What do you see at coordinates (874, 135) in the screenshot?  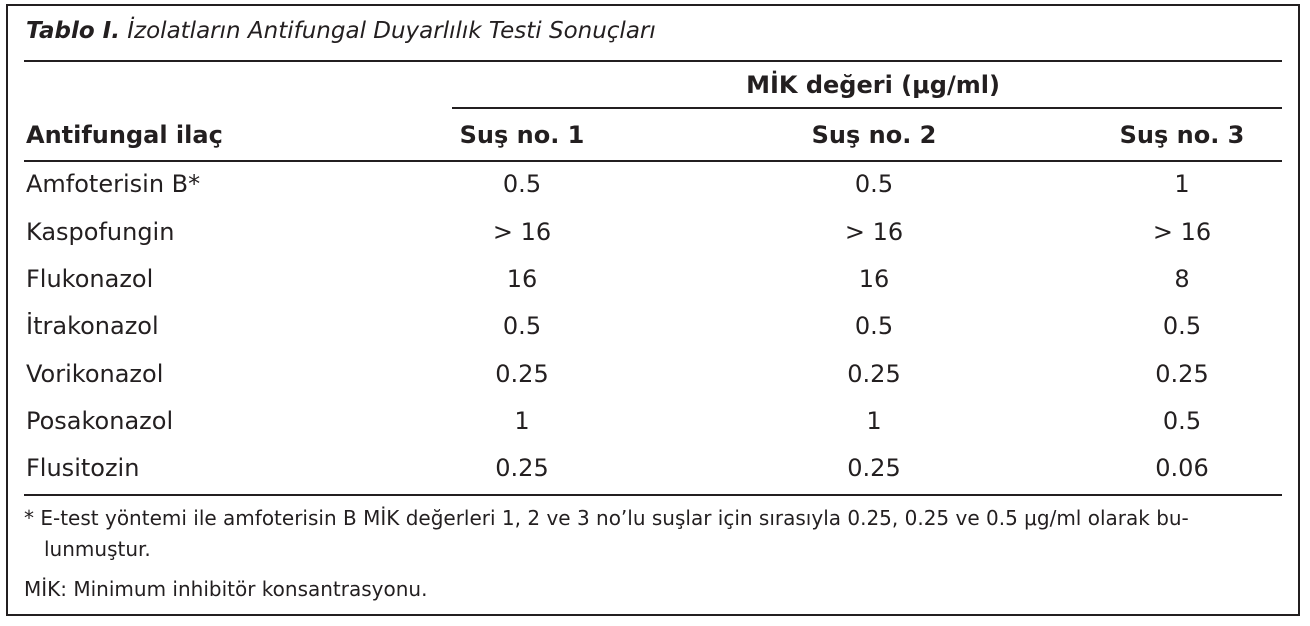 I see `col-header-strain-2: Suş no. 2` at bounding box center [874, 135].